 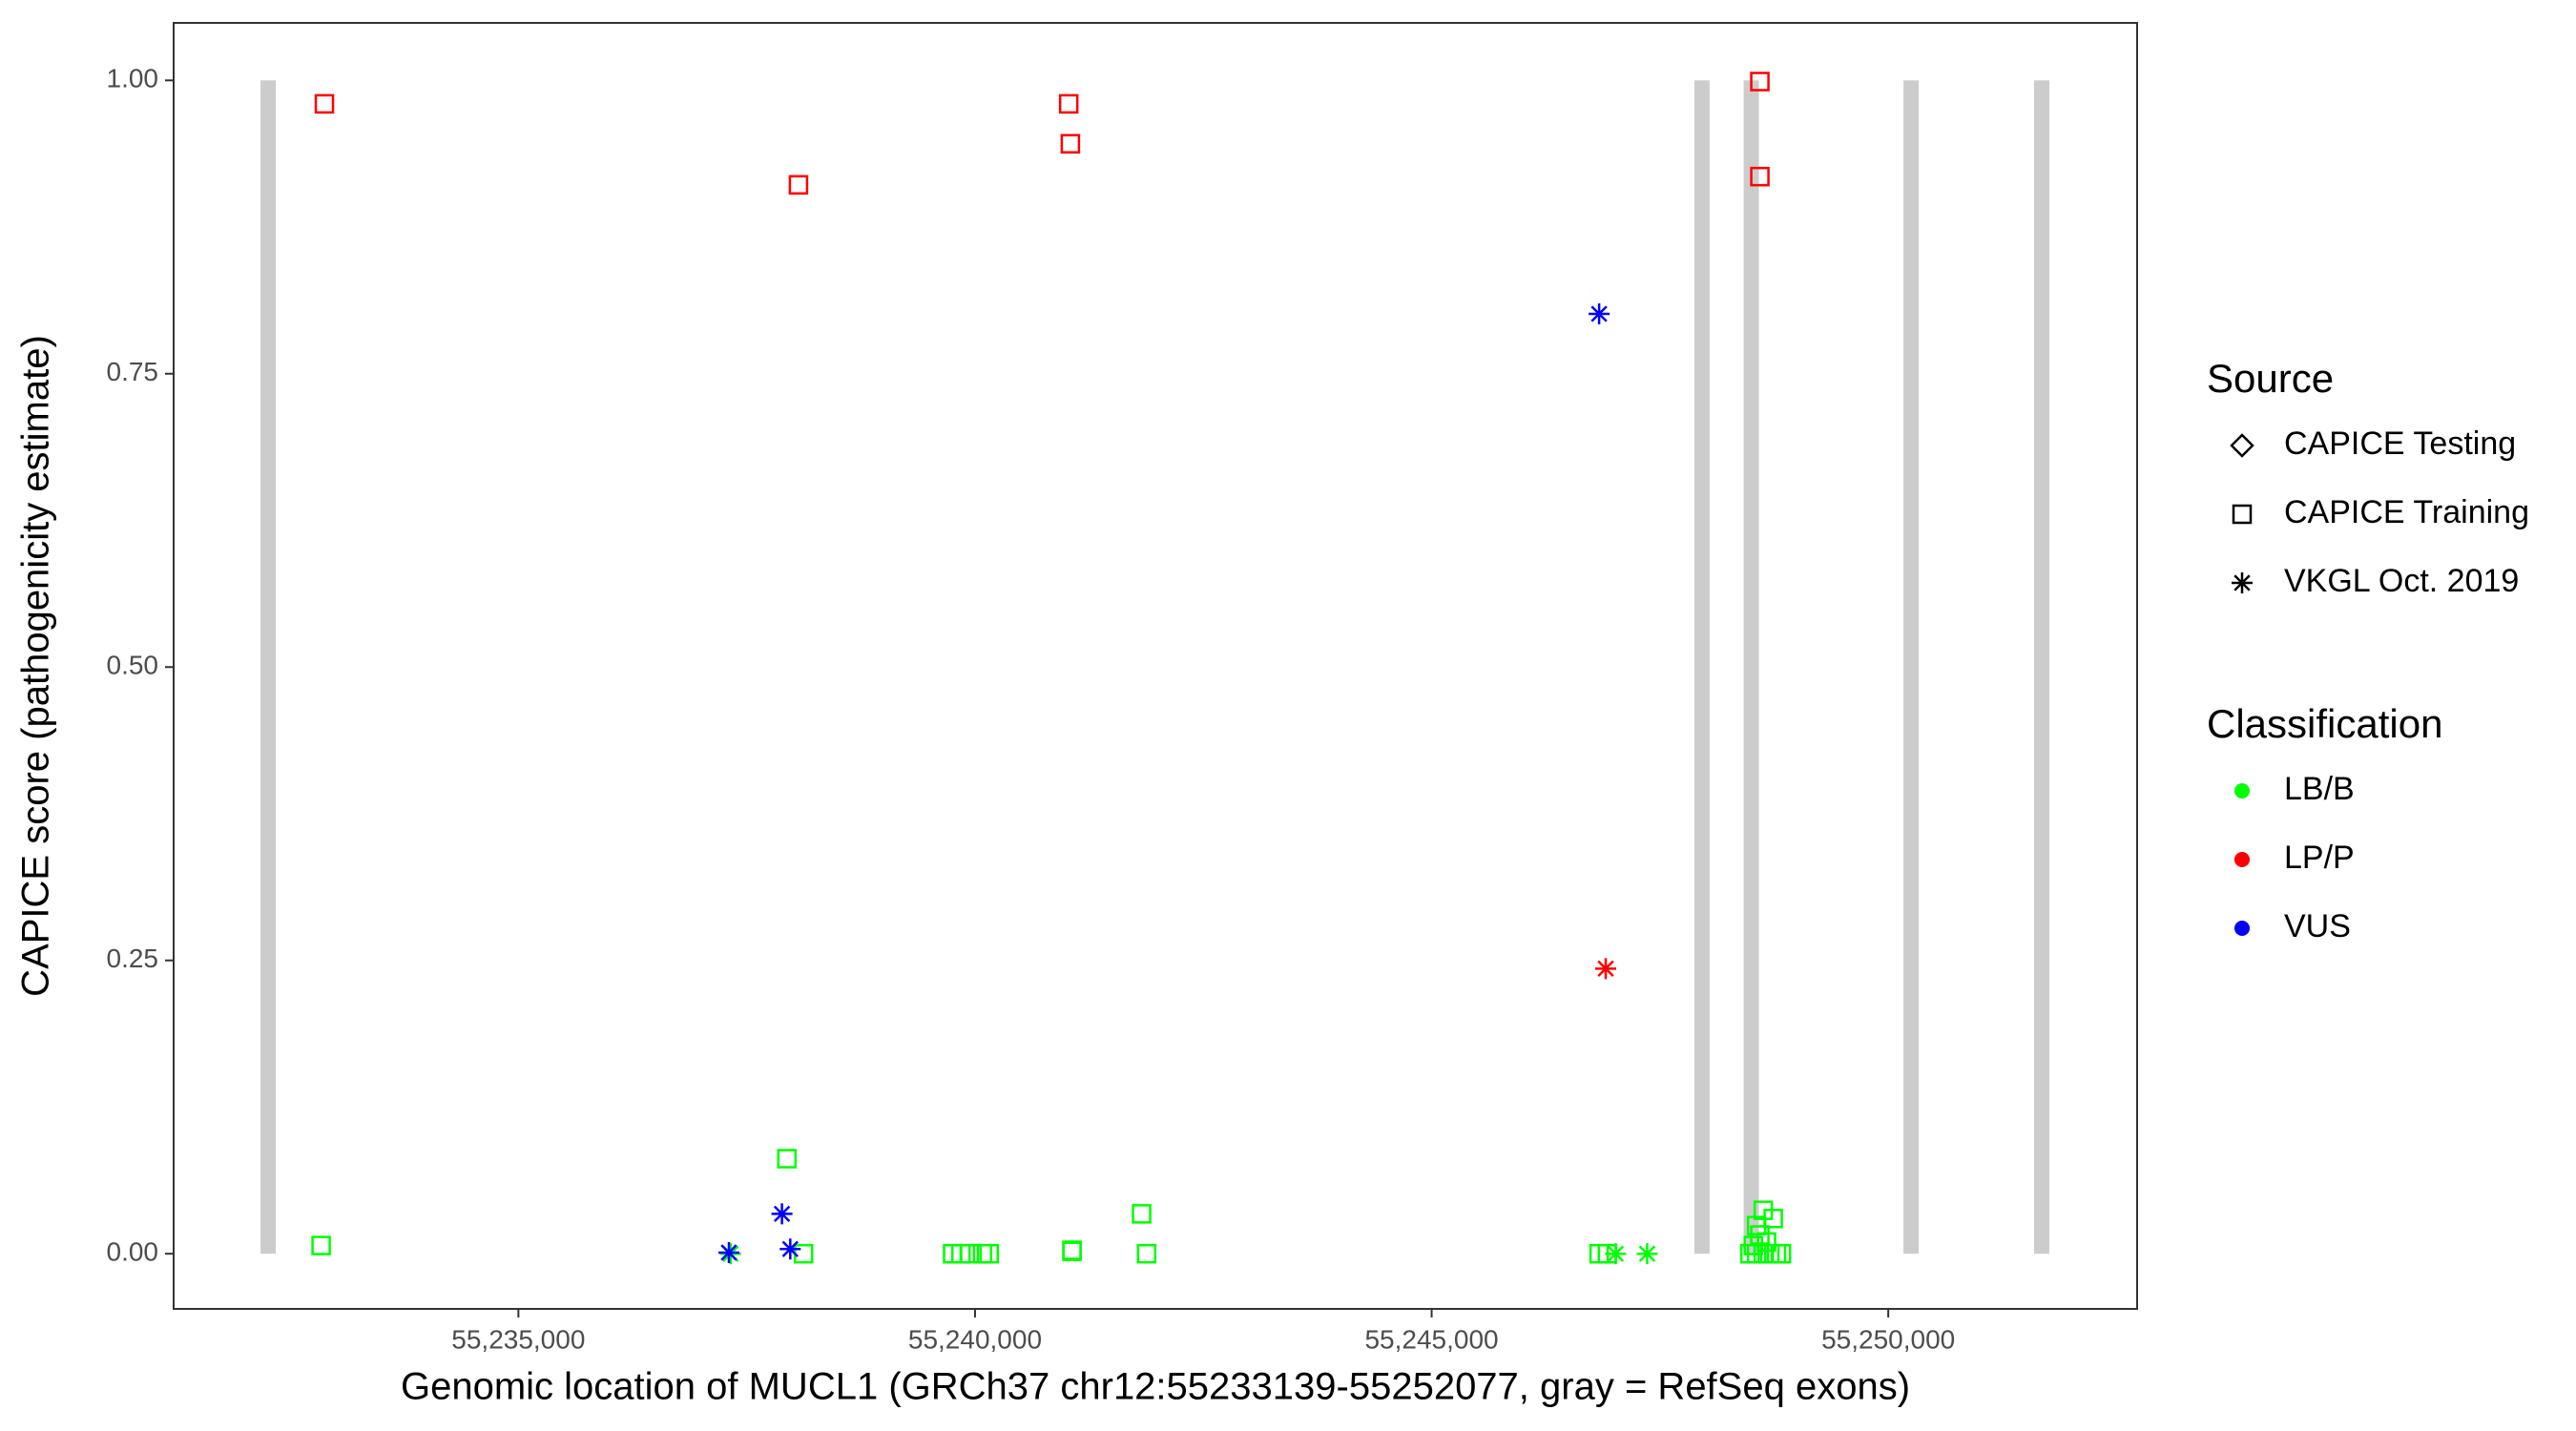 I want to click on legend-label: LP/P, so click(x=2319, y=858).